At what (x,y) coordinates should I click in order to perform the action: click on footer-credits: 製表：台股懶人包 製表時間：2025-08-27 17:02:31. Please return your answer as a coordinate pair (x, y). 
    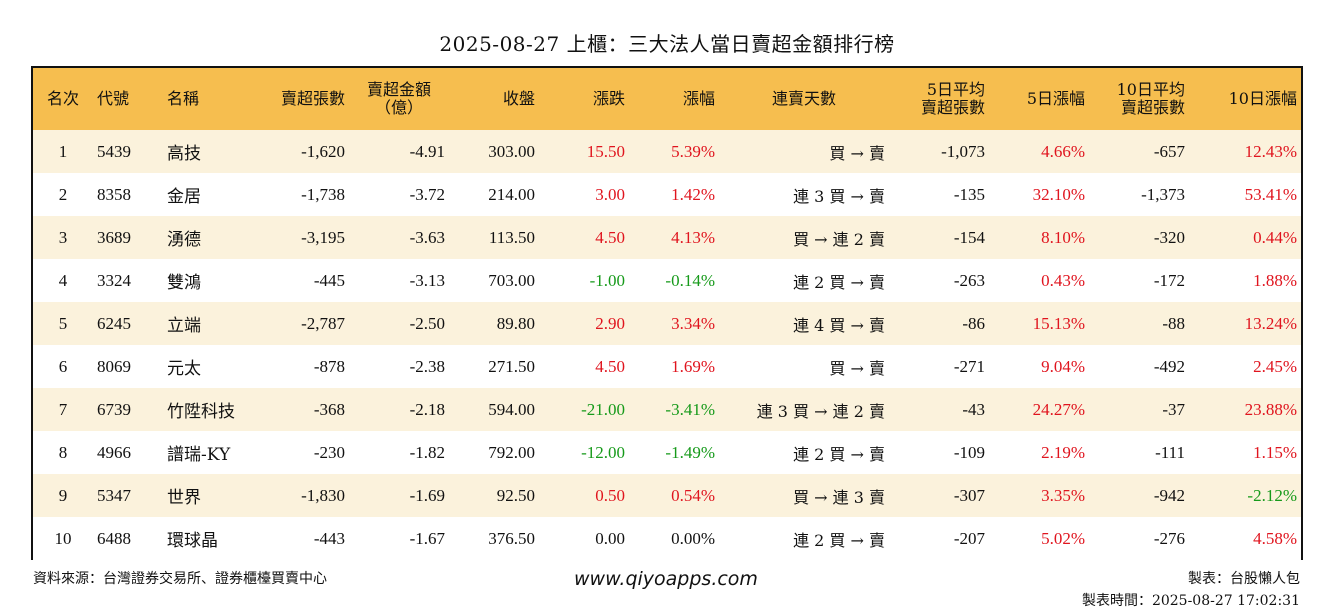
    Looking at the image, I should click on (1191, 590).